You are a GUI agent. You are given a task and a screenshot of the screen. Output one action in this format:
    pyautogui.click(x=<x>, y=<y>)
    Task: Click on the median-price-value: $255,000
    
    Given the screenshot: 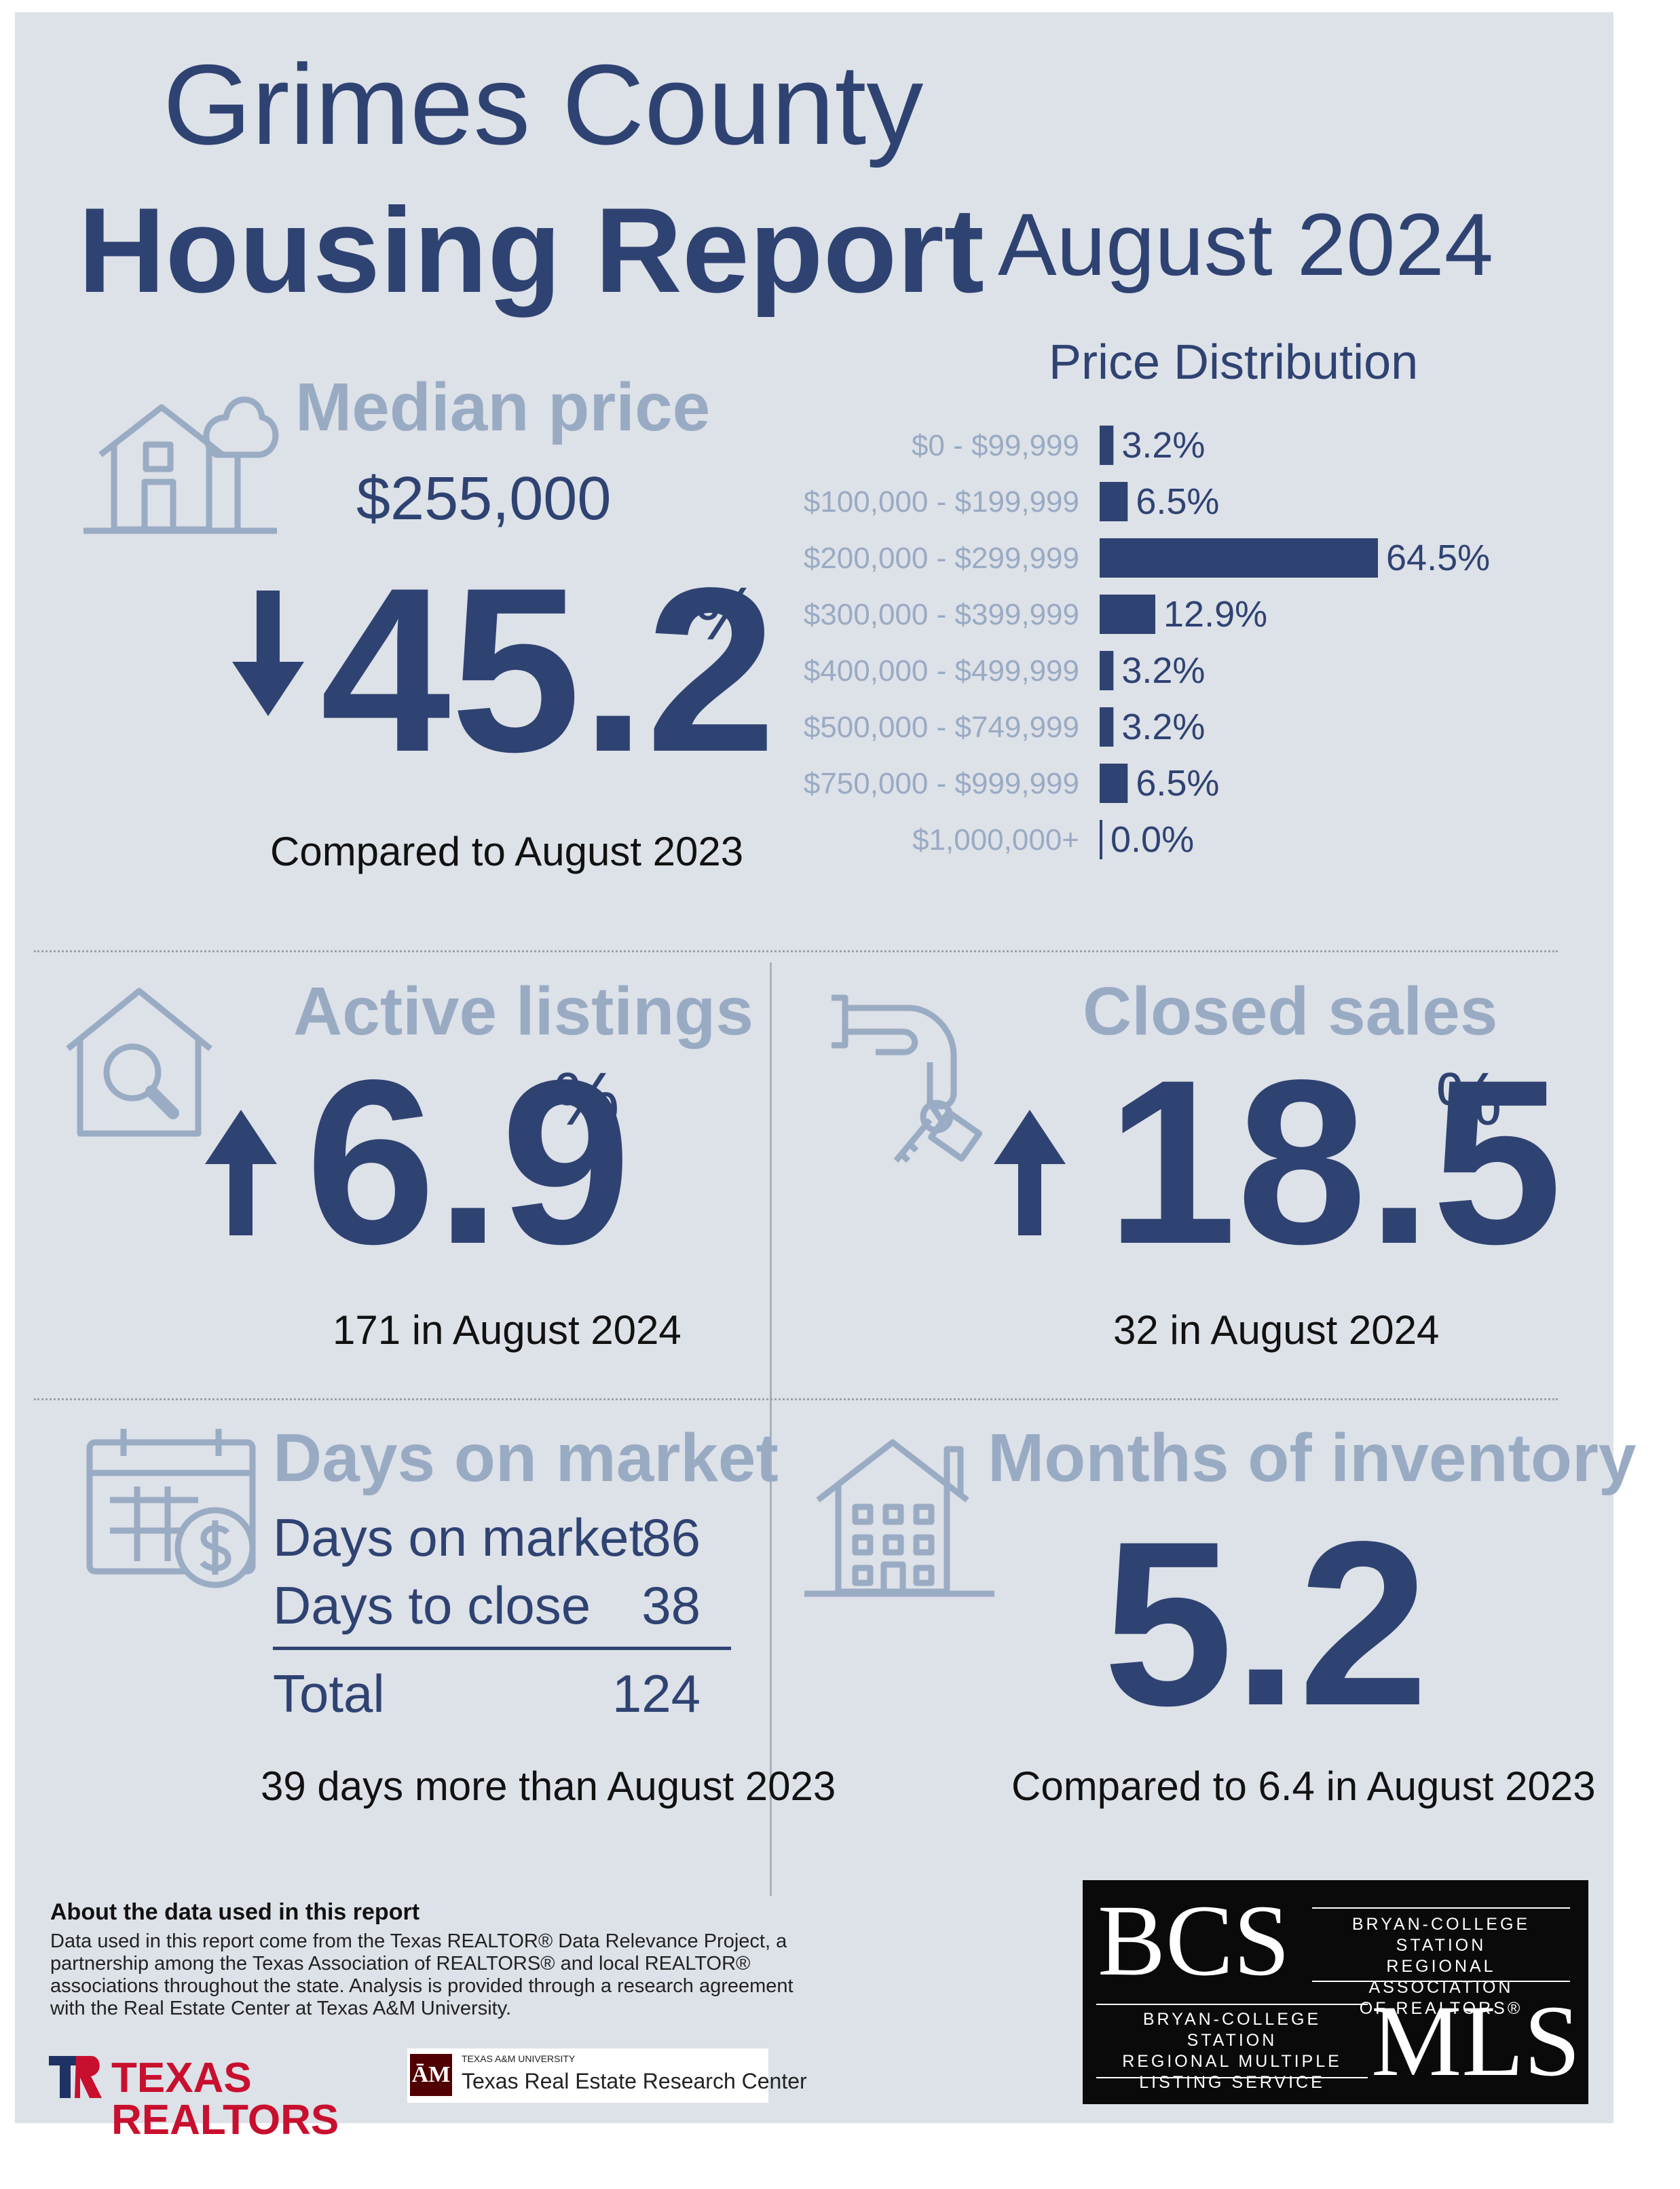 What is the action you would take?
    pyautogui.click(x=484, y=499)
    